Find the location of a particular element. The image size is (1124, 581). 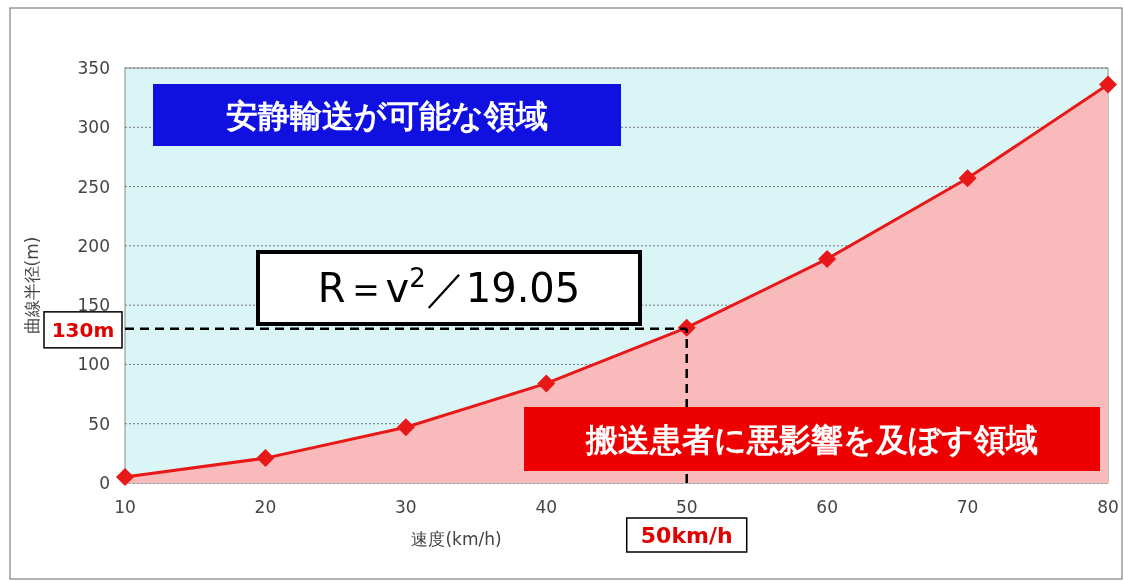

x-tick-label: 20 is located at coordinates (265, 507).